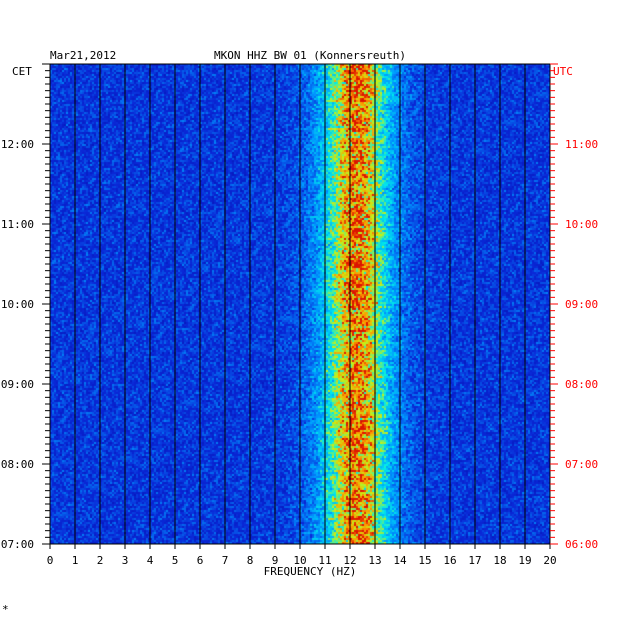  I want to click on y-tick-label-left: 11:00, so click(17, 224).